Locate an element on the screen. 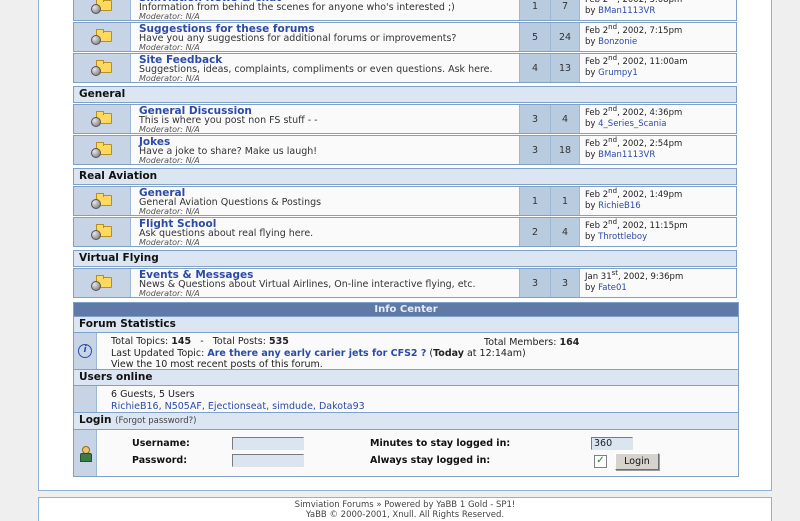  forum-link: Jokes is located at coordinates (155, 142).